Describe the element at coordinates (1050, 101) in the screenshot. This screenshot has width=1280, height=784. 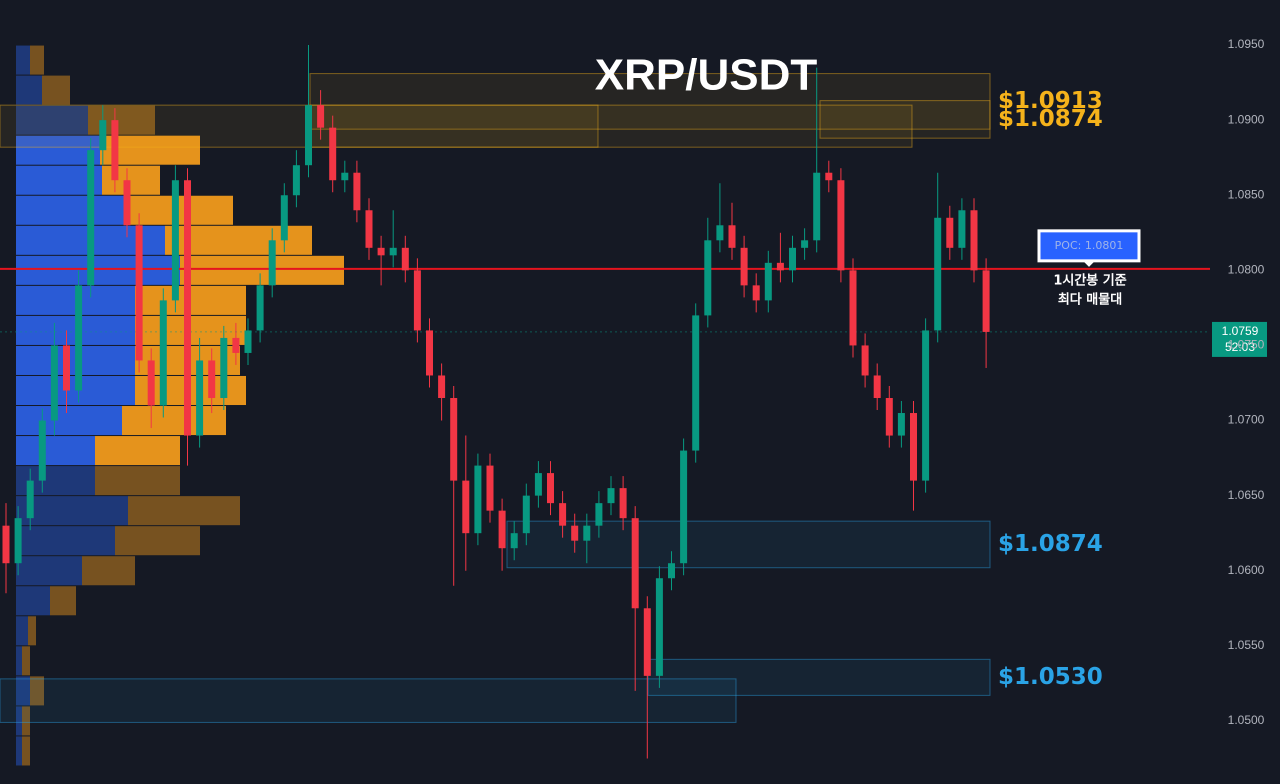
I see `zone-label: $1.0913` at that location.